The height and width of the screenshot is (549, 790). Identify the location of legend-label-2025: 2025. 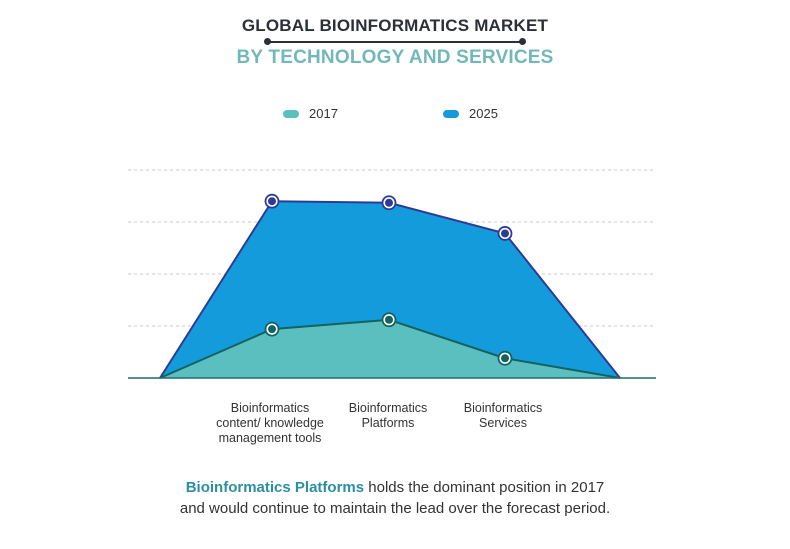
(483, 113).